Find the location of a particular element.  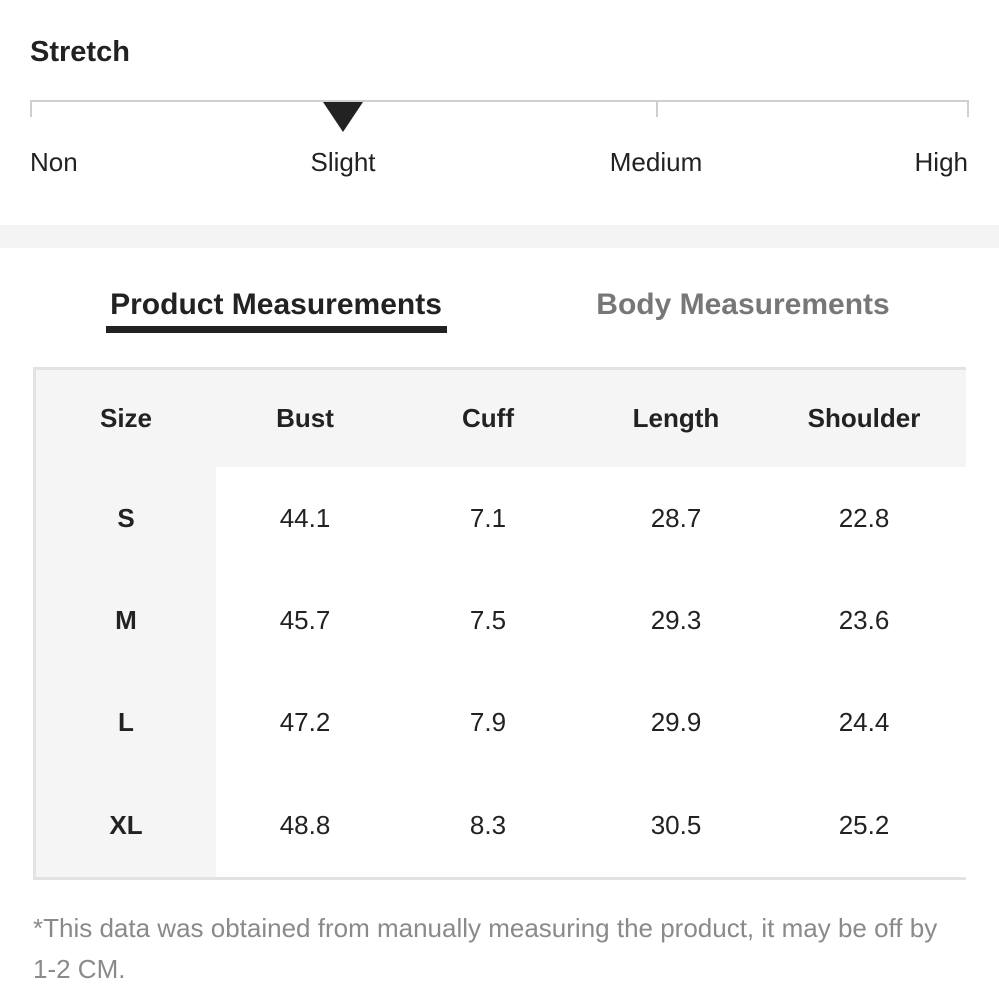

tab: Body Measurements is located at coordinates (743, 304).